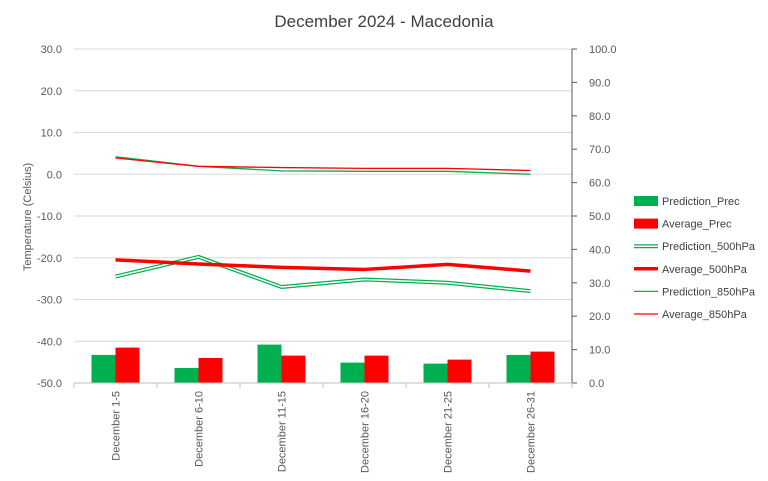 The height and width of the screenshot is (481, 768). What do you see at coordinates (51, 50) in the screenshot?
I see `y-tick-label: 30.0` at bounding box center [51, 50].